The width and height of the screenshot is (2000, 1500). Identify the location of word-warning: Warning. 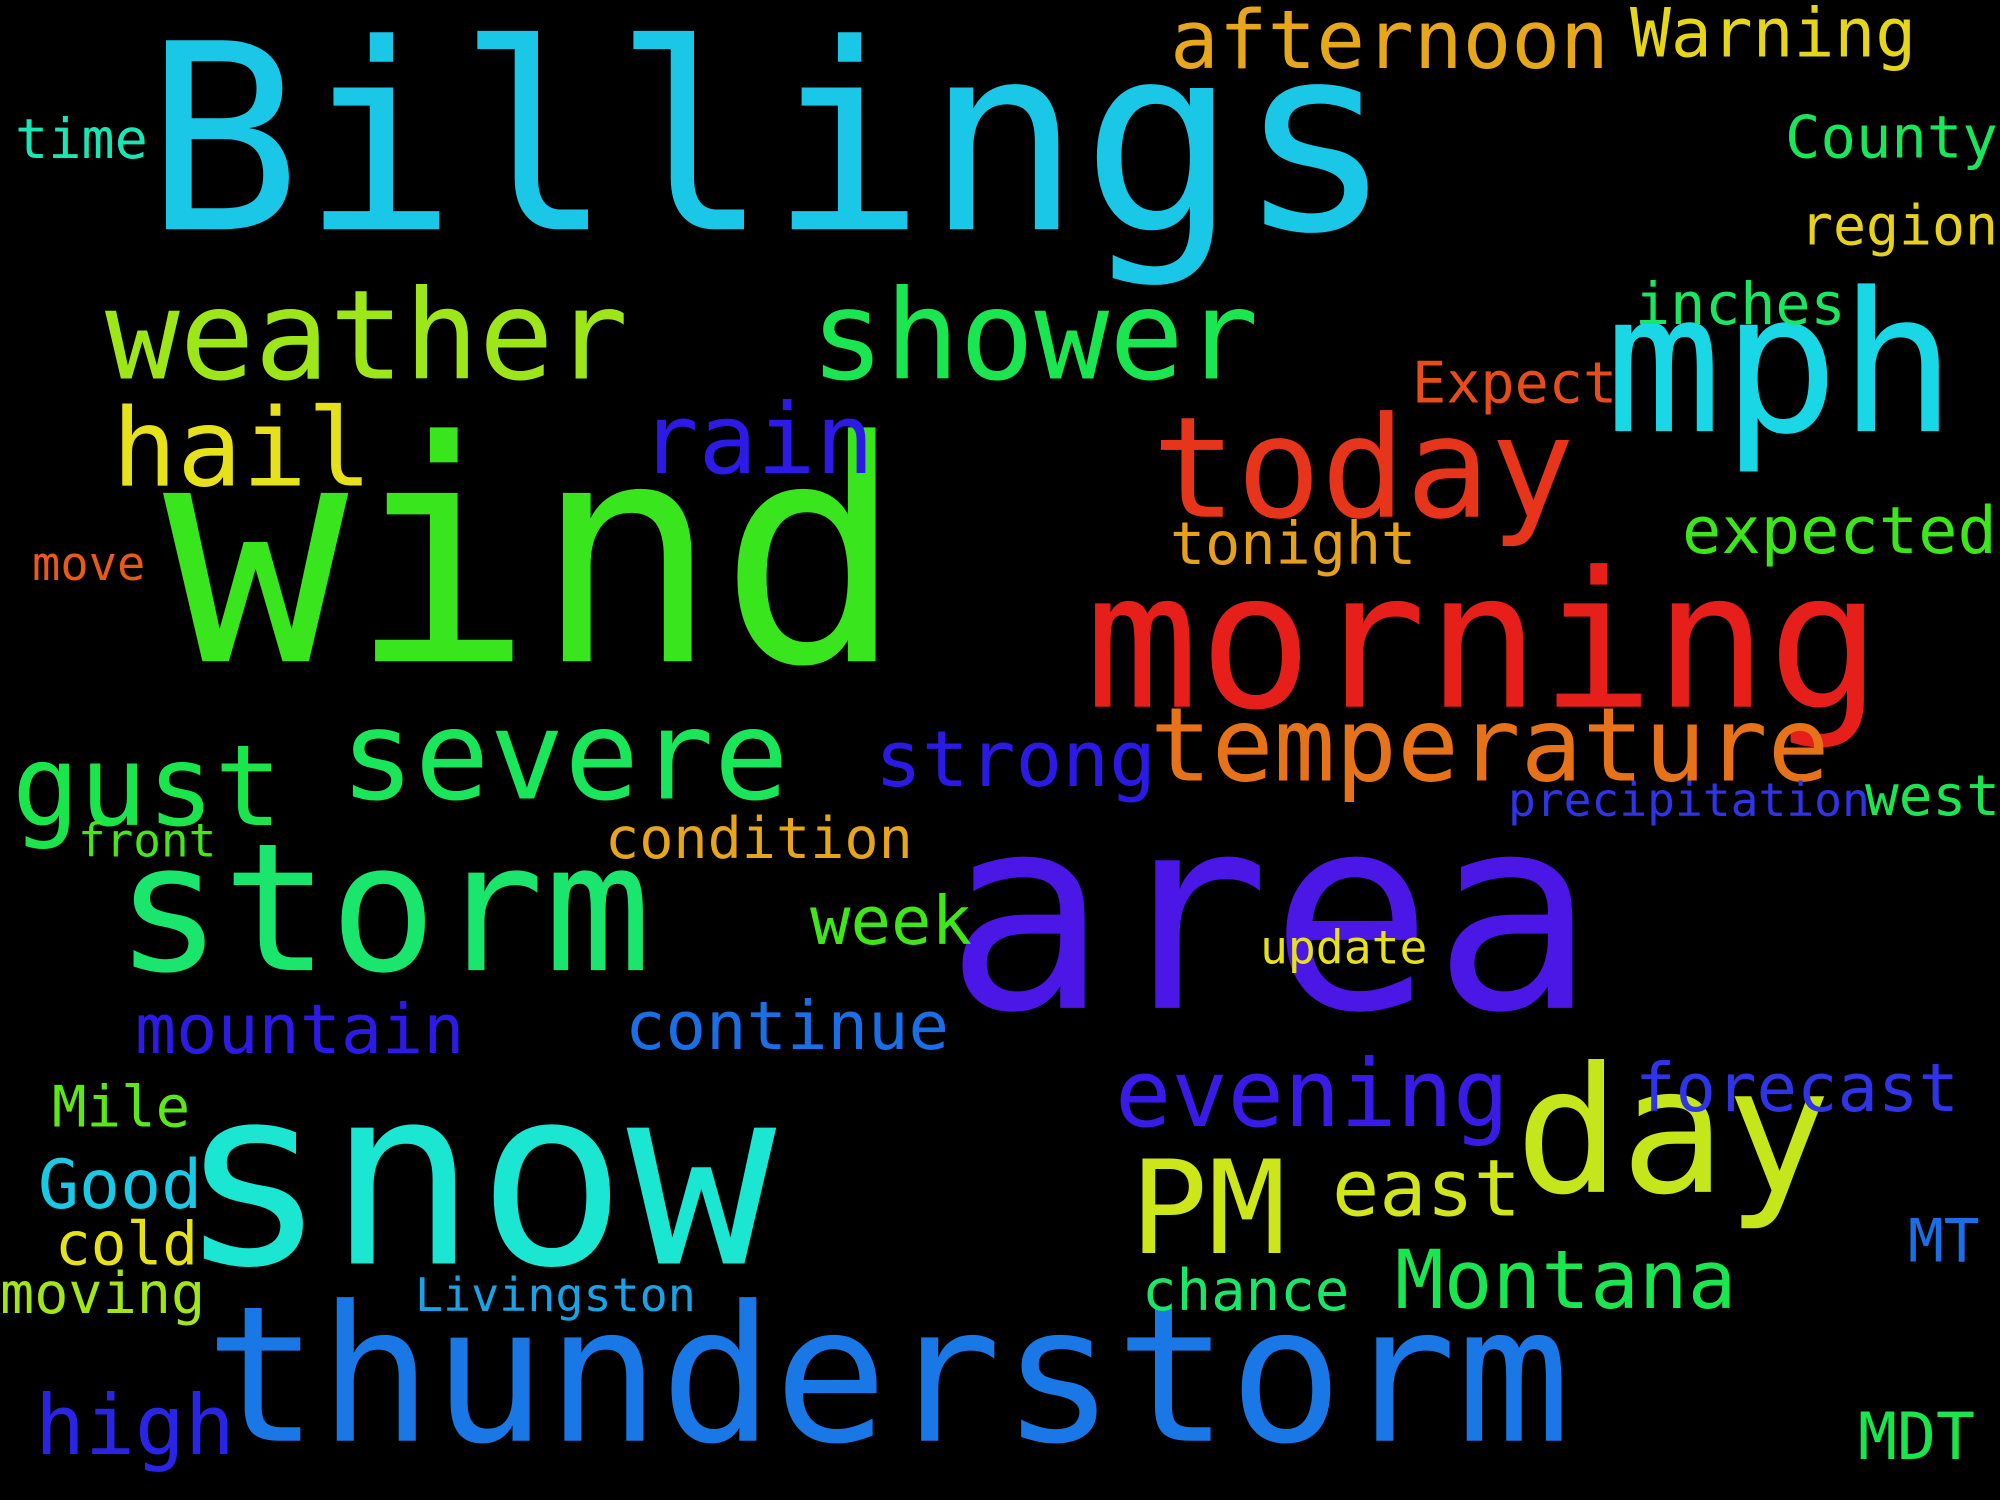
(1773, 37).